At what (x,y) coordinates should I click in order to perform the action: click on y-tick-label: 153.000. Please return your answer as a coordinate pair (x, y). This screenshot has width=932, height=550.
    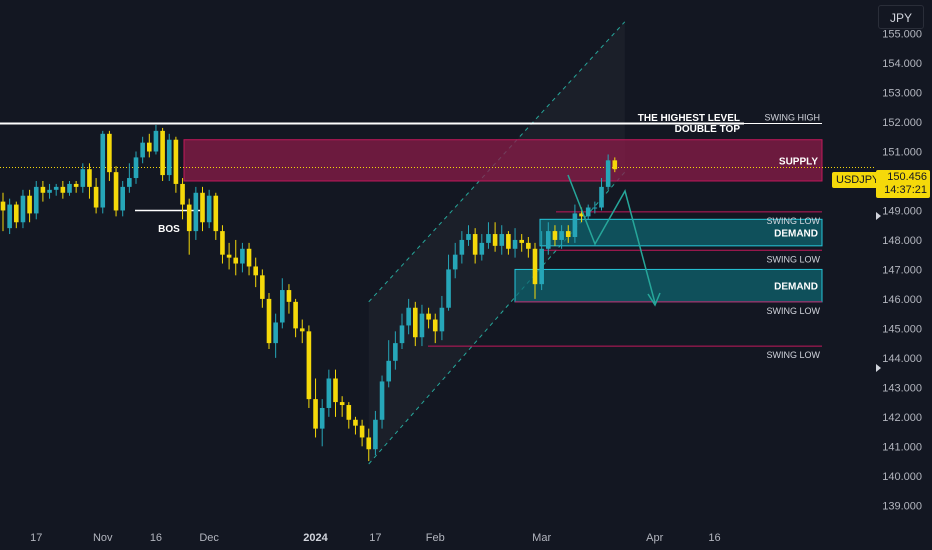
    Looking at the image, I should click on (902, 94).